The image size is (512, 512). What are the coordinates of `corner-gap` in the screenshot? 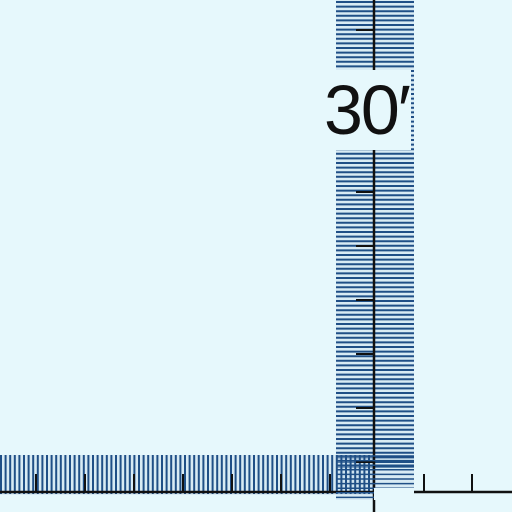 It's located at (394, 494).